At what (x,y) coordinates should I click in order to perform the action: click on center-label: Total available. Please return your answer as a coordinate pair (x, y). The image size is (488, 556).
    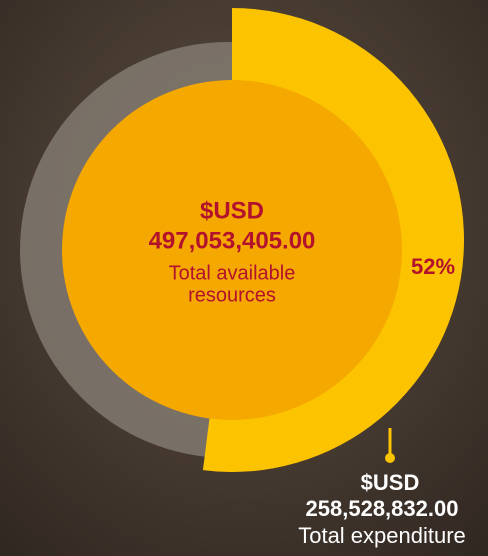
    Looking at the image, I should click on (232, 273).